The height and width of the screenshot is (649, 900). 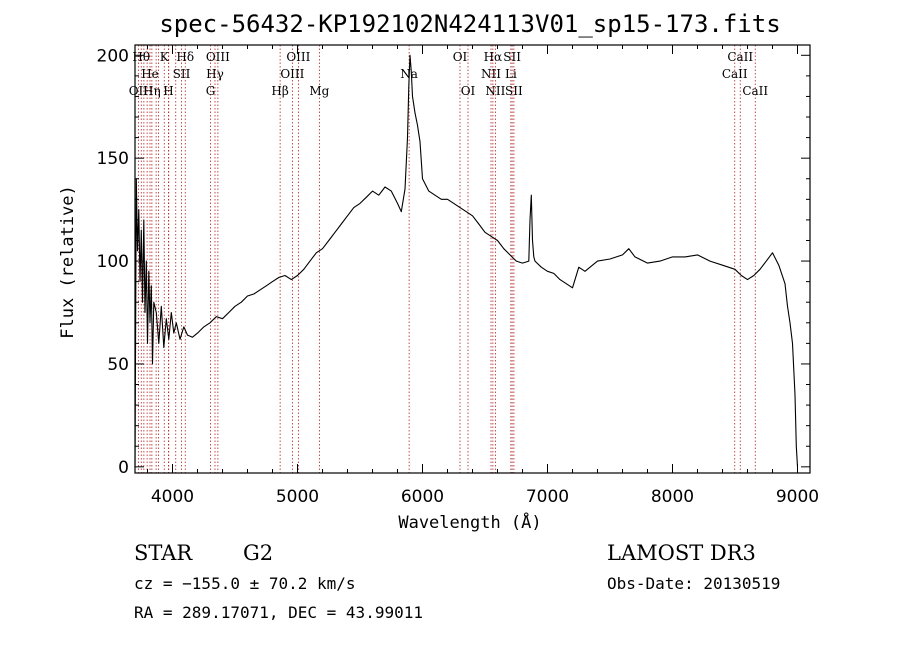 What do you see at coordinates (215, 74) in the screenshot?
I see `spectral-line-label: Hγ` at bounding box center [215, 74].